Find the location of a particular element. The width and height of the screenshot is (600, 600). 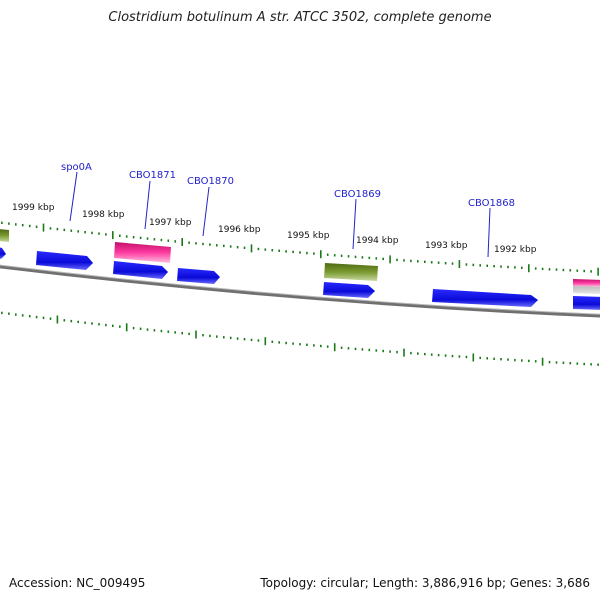

gene-label-CBO1868: CBO1868 is located at coordinates (491, 203).